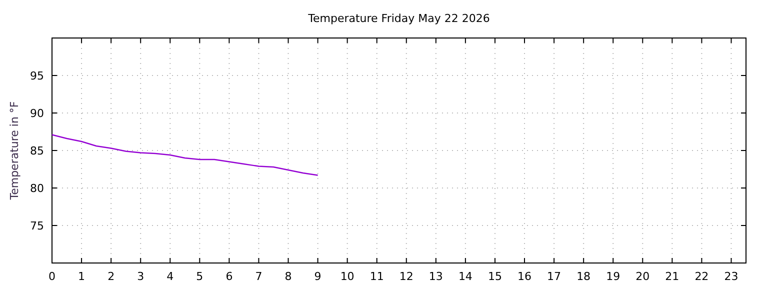 This screenshot has width=768, height=288. What do you see at coordinates (52, 276) in the screenshot?
I see `x-tick-label: 0` at bounding box center [52, 276].